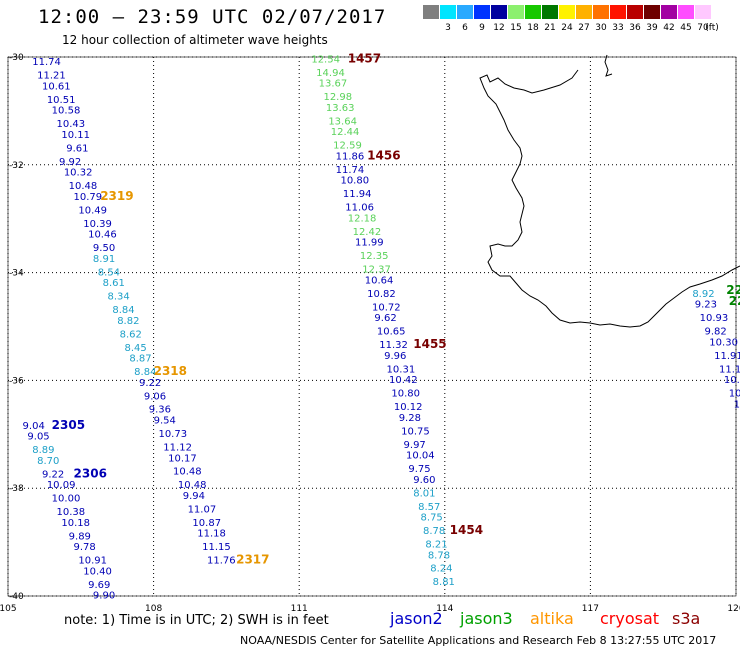 This screenshot has width=740, height=650. I want to click on swh-value-label: 11.91, so click(727, 356).